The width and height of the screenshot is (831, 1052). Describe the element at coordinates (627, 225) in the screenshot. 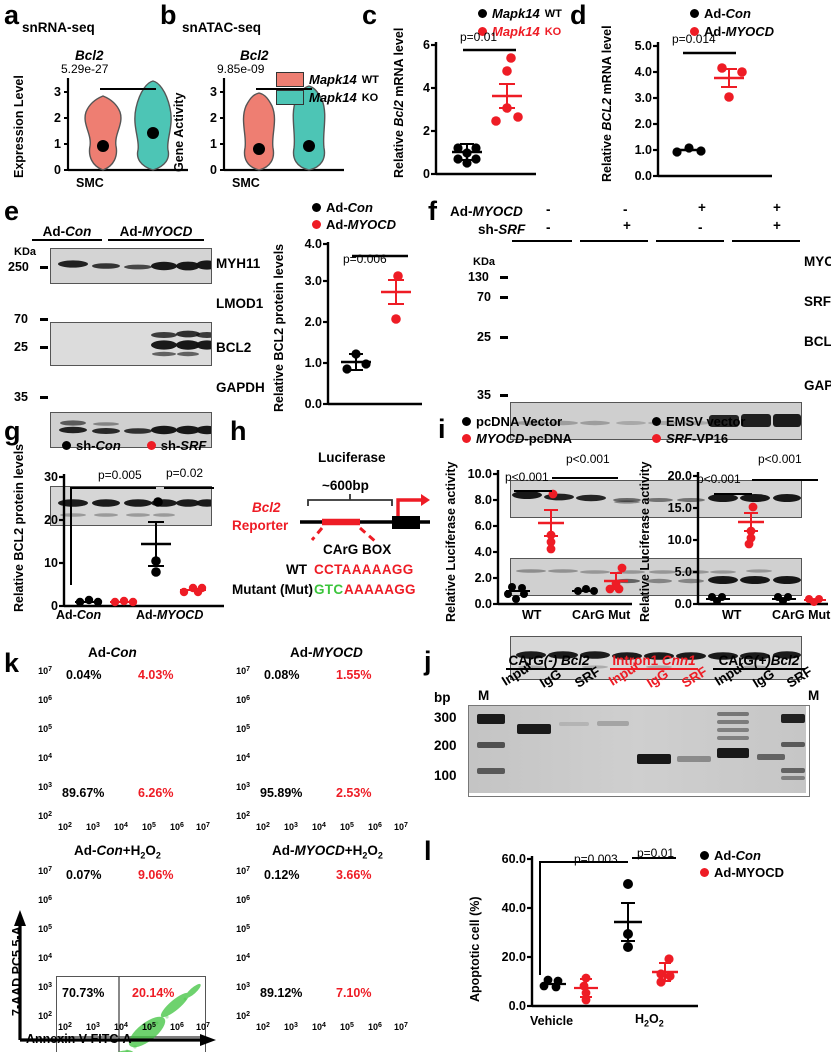

I see `panel-f-r2-v2: +` at that location.